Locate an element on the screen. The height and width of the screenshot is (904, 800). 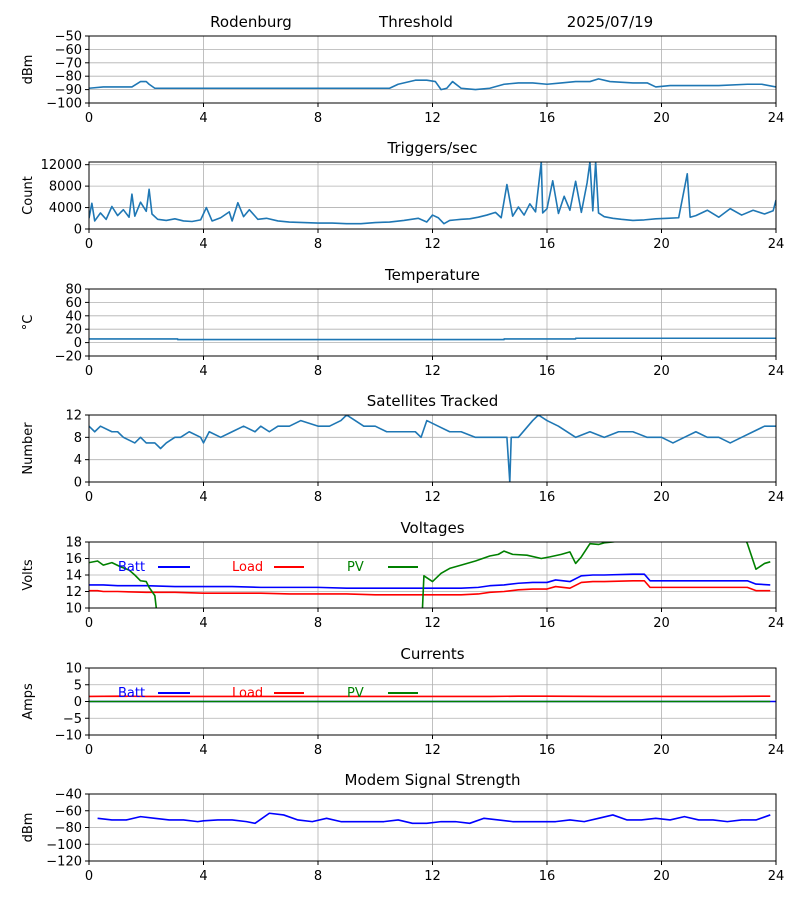
y-tick-label: −40 is located at coordinates (68, 795).